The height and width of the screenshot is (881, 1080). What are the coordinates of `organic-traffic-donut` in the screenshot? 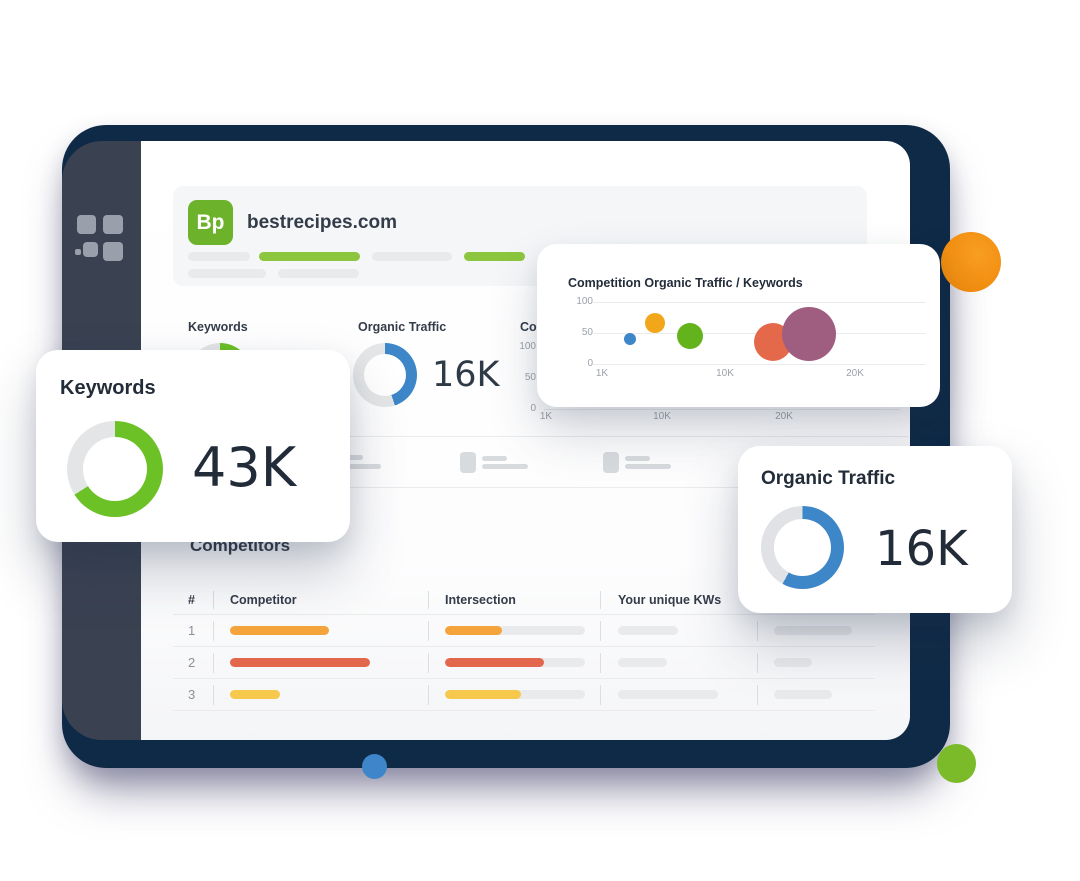 It's located at (802, 547).